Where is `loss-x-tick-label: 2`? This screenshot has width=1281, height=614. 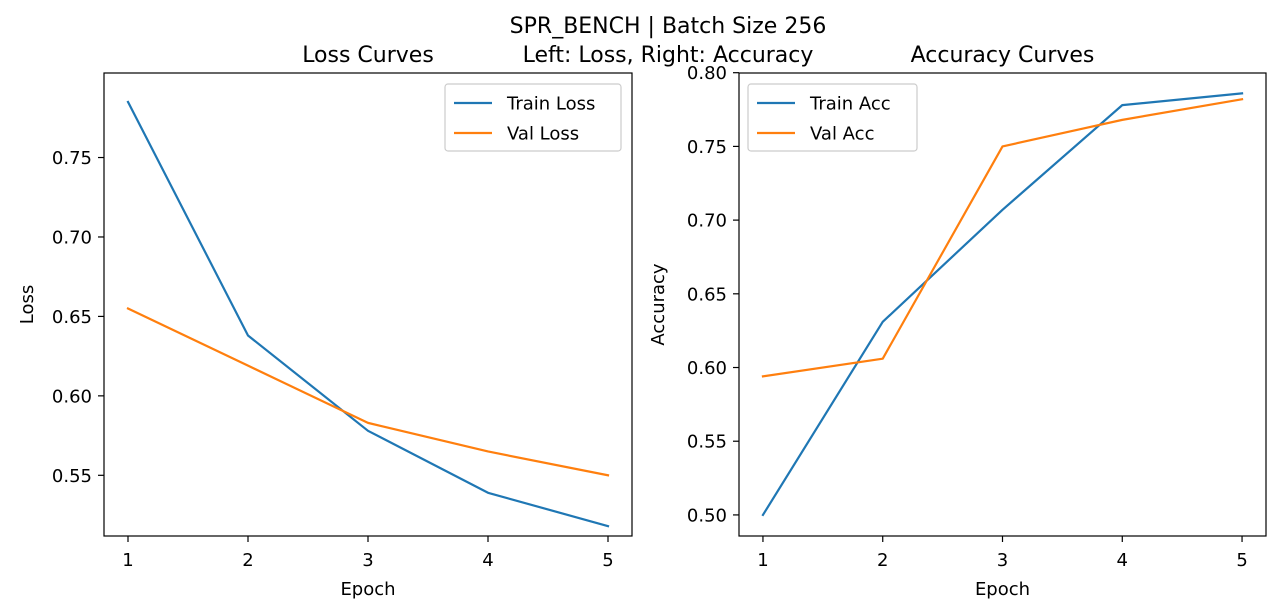
loss-x-tick-label: 2 is located at coordinates (247, 560).